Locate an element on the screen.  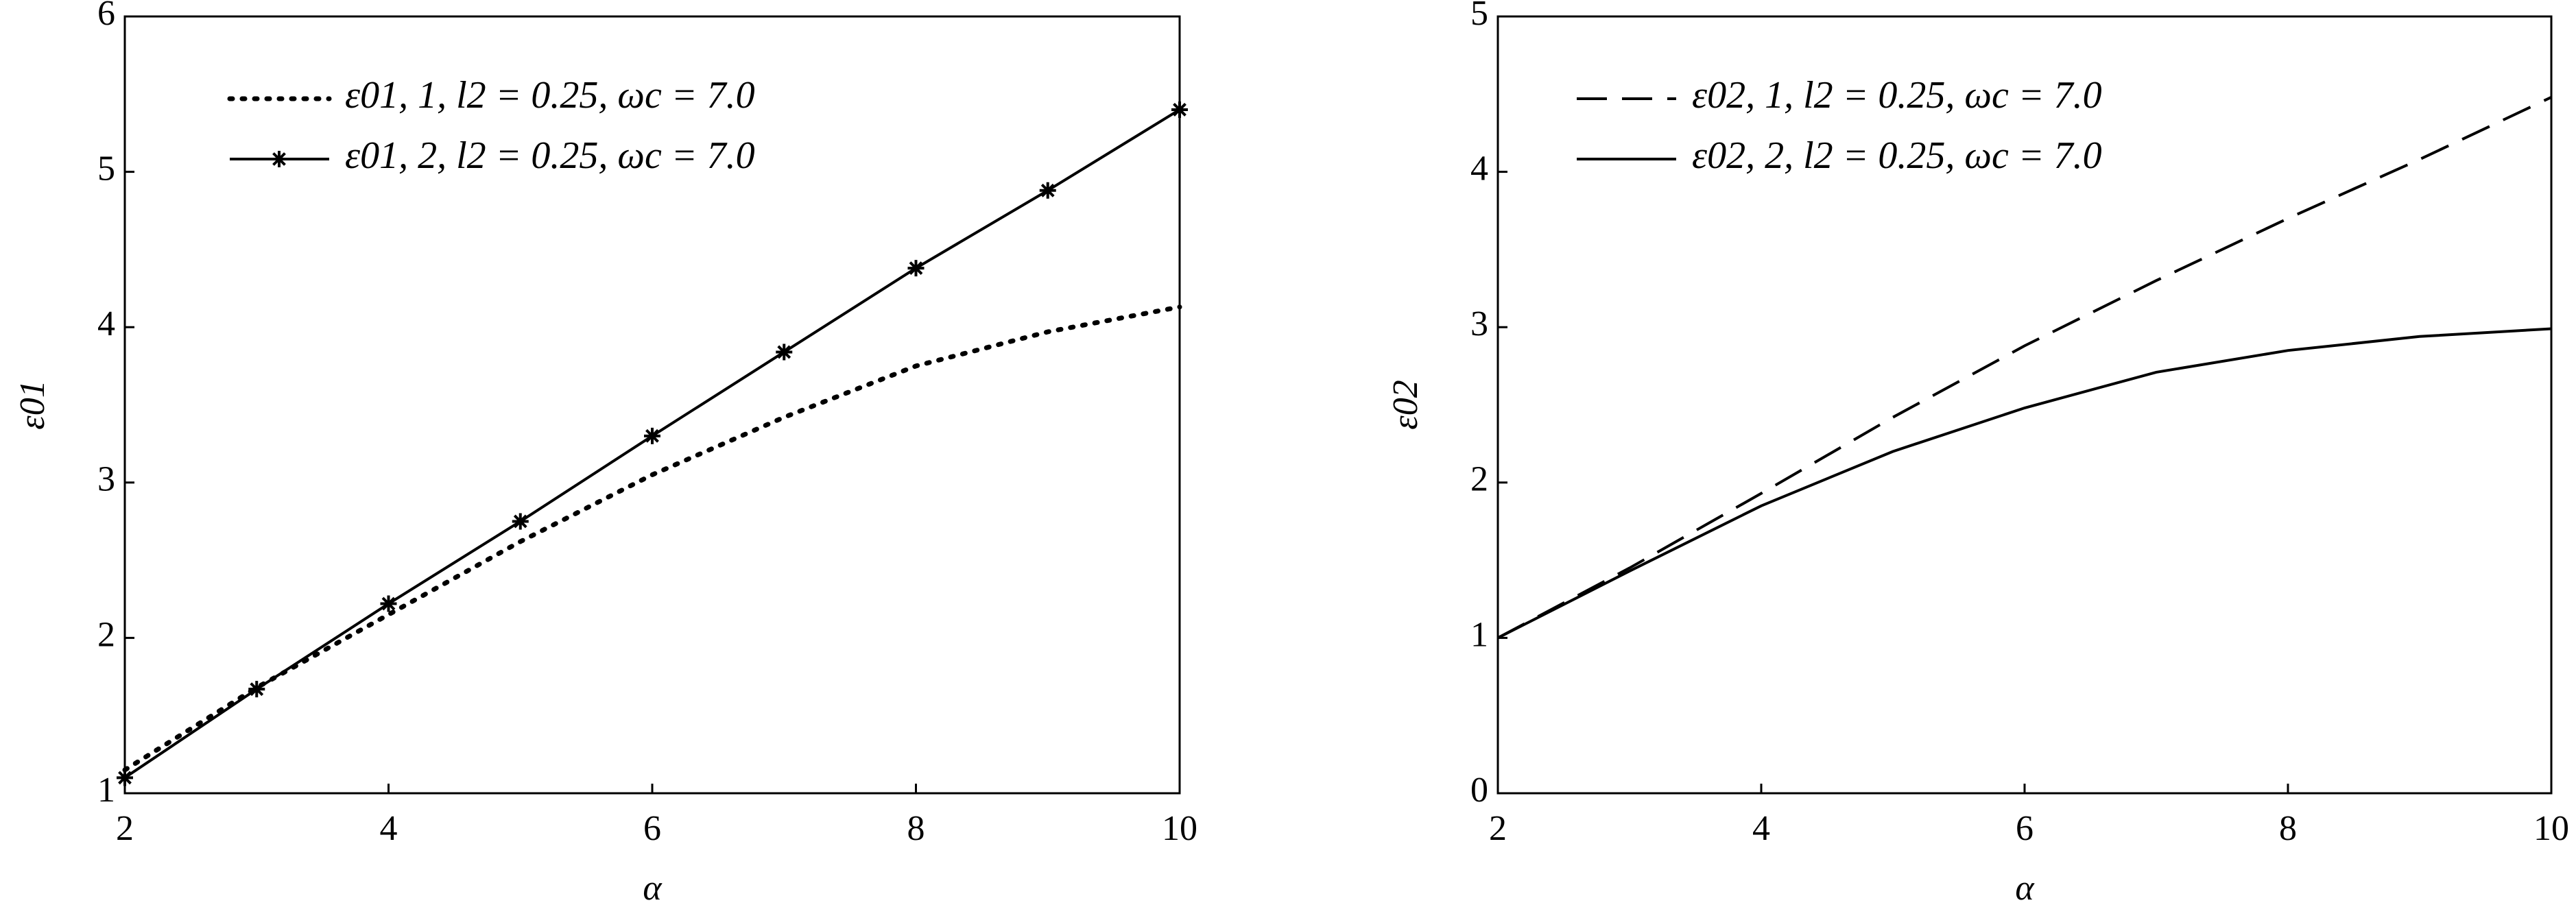
legend-label: ε01, 2, l2 = 0.25, ωc = 7.0 is located at coordinates (550, 155).